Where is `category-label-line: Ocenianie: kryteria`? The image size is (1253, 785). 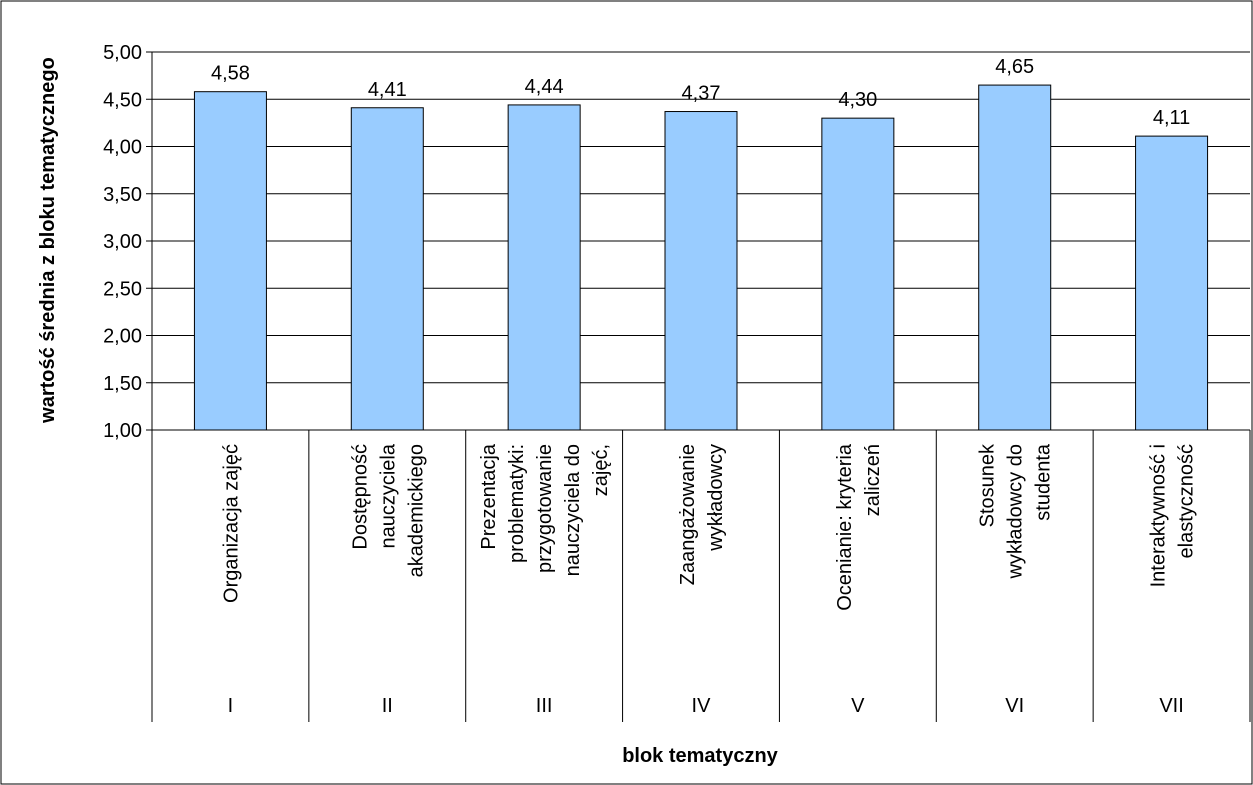 category-label-line: Ocenianie: kryteria is located at coordinates (845, 527).